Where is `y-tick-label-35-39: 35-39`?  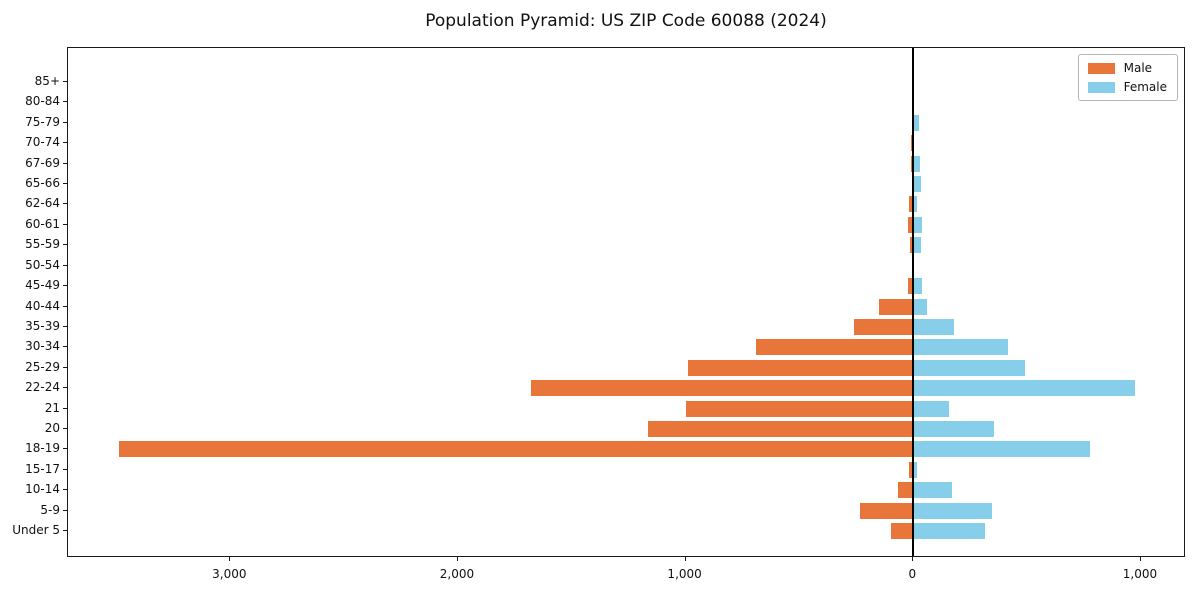 y-tick-label-35-39: 35-39 is located at coordinates (42, 325).